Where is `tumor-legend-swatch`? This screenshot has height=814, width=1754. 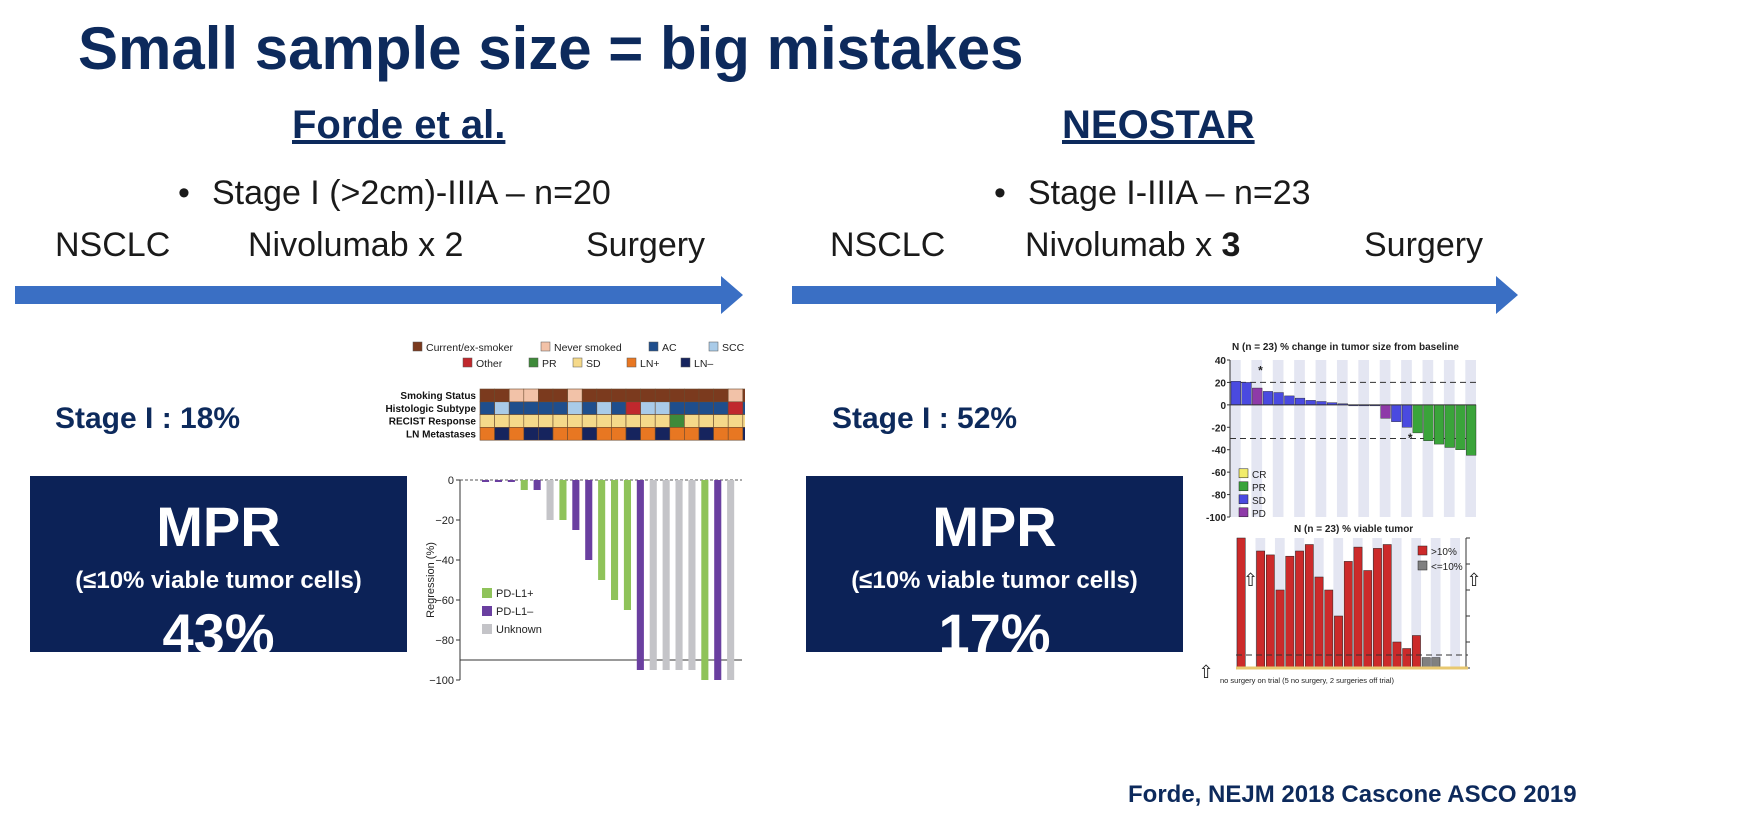 tumor-legend-swatch is located at coordinates (1243, 499).